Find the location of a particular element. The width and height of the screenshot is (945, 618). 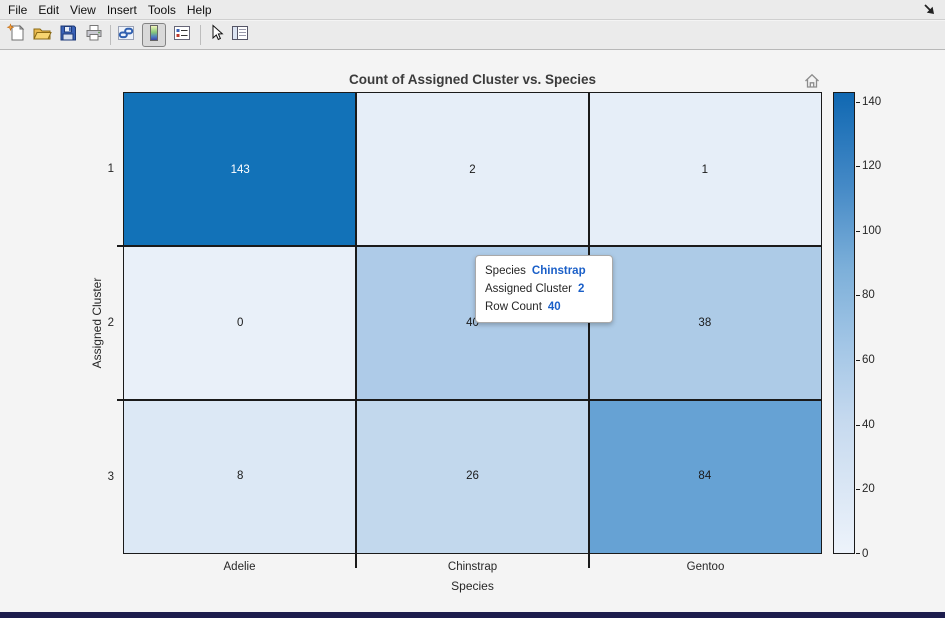

tooltip-row: Assigned Cluster 2 is located at coordinates (544, 289).